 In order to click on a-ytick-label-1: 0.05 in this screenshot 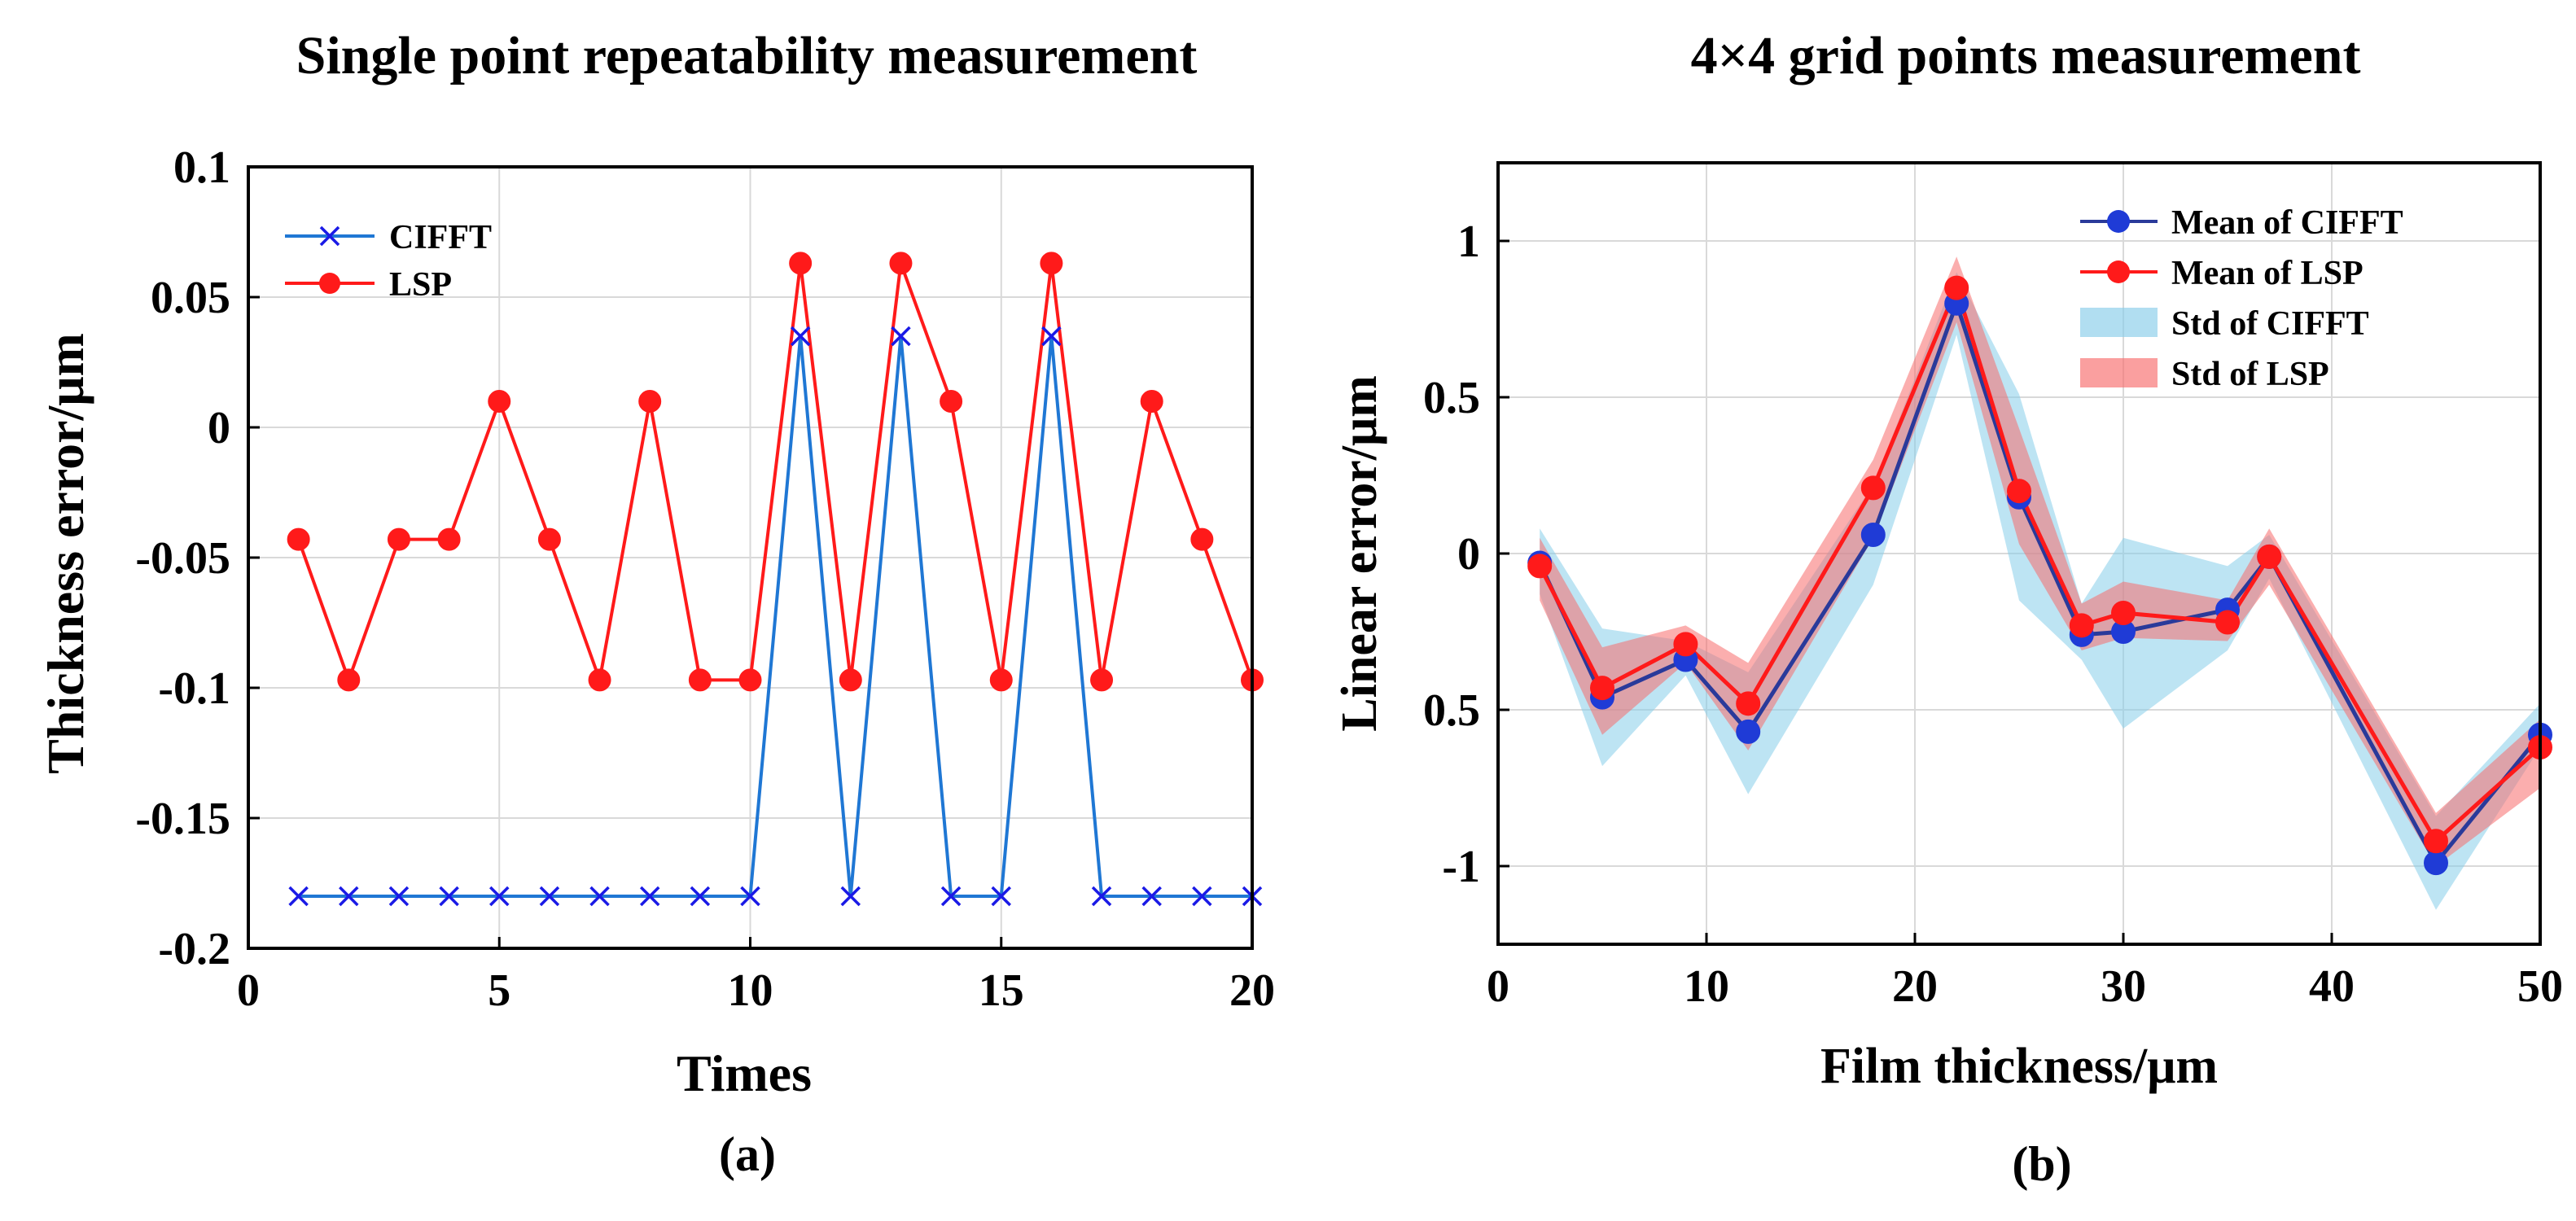, I will do `click(190, 298)`.